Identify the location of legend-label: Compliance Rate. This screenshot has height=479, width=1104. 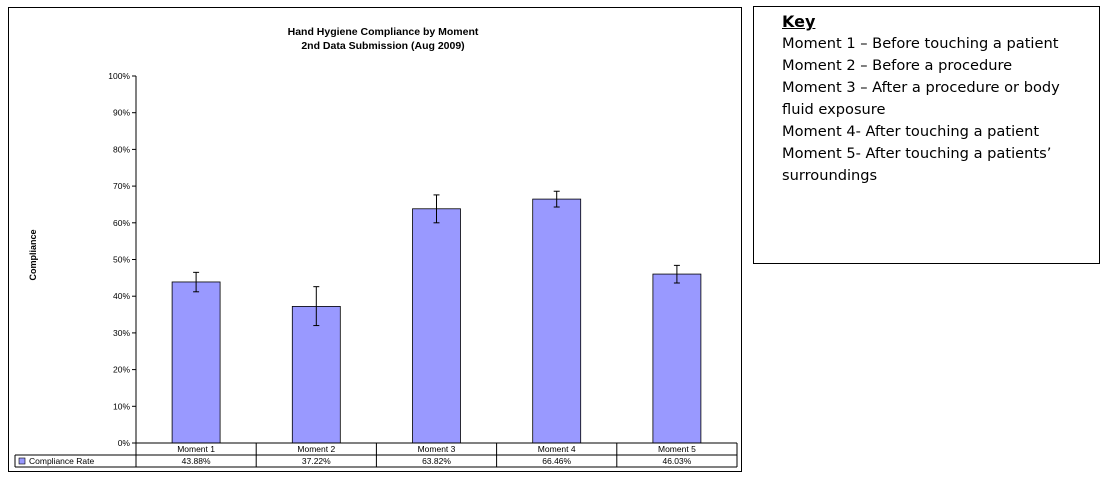
(61, 461).